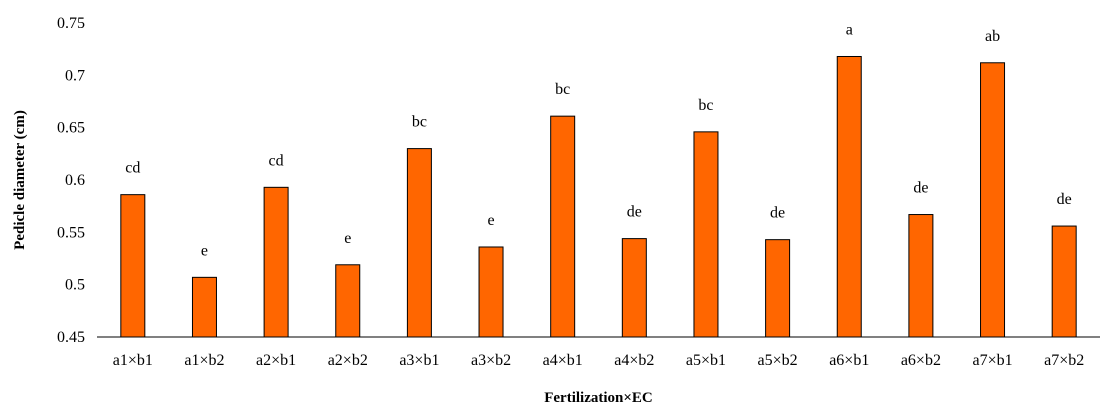  What do you see at coordinates (921, 360) in the screenshot?
I see `x-tick-label: a6×b2` at bounding box center [921, 360].